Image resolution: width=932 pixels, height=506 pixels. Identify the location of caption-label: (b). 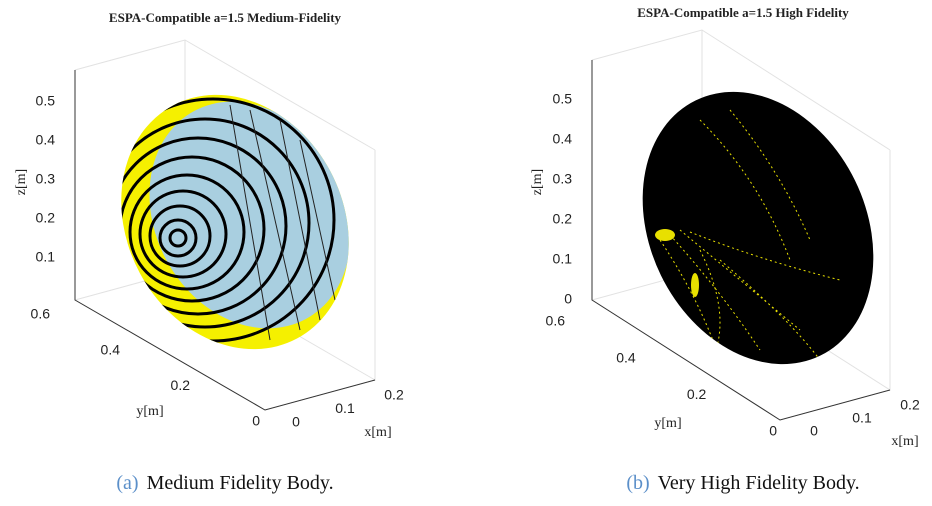
(637, 483).